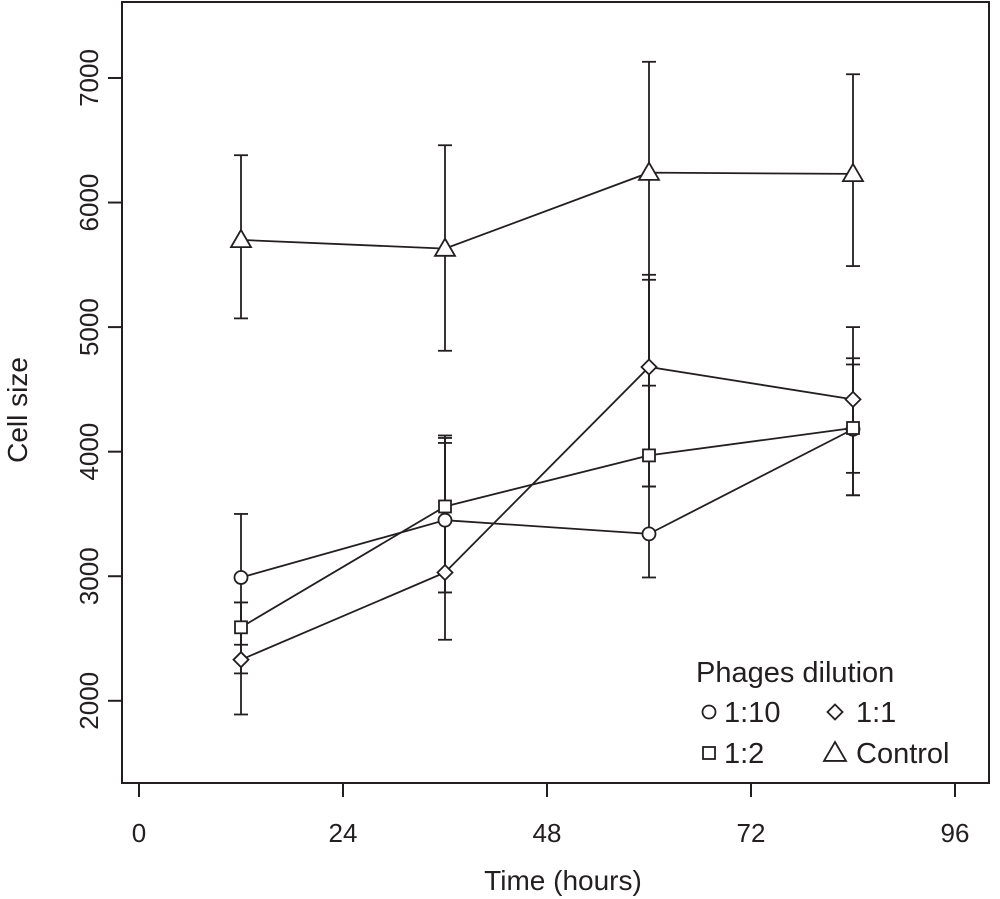 This screenshot has height=899, width=1000. I want to click on x-axis-ticks: 0 24 48 72 96, so click(551, 815).